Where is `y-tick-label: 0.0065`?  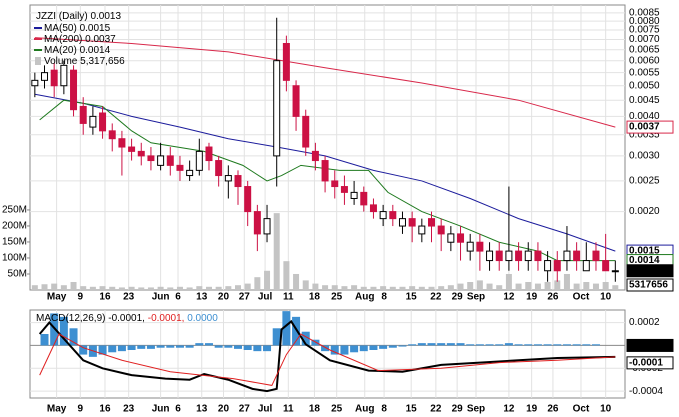
y-tick-label: 0.0065 is located at coordinates (644, 49).